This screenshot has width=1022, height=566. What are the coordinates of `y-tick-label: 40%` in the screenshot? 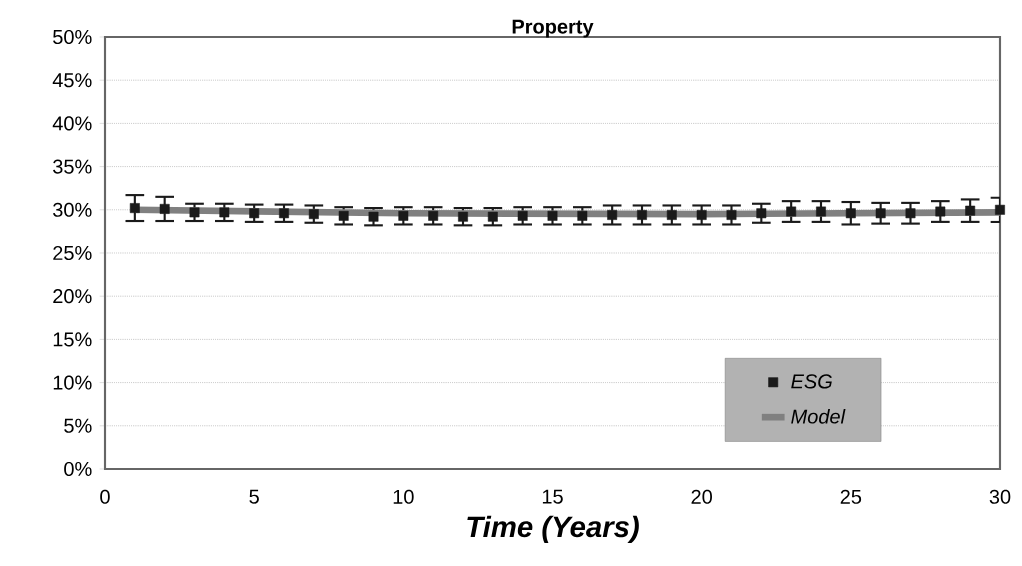 It's located at (72, 123).